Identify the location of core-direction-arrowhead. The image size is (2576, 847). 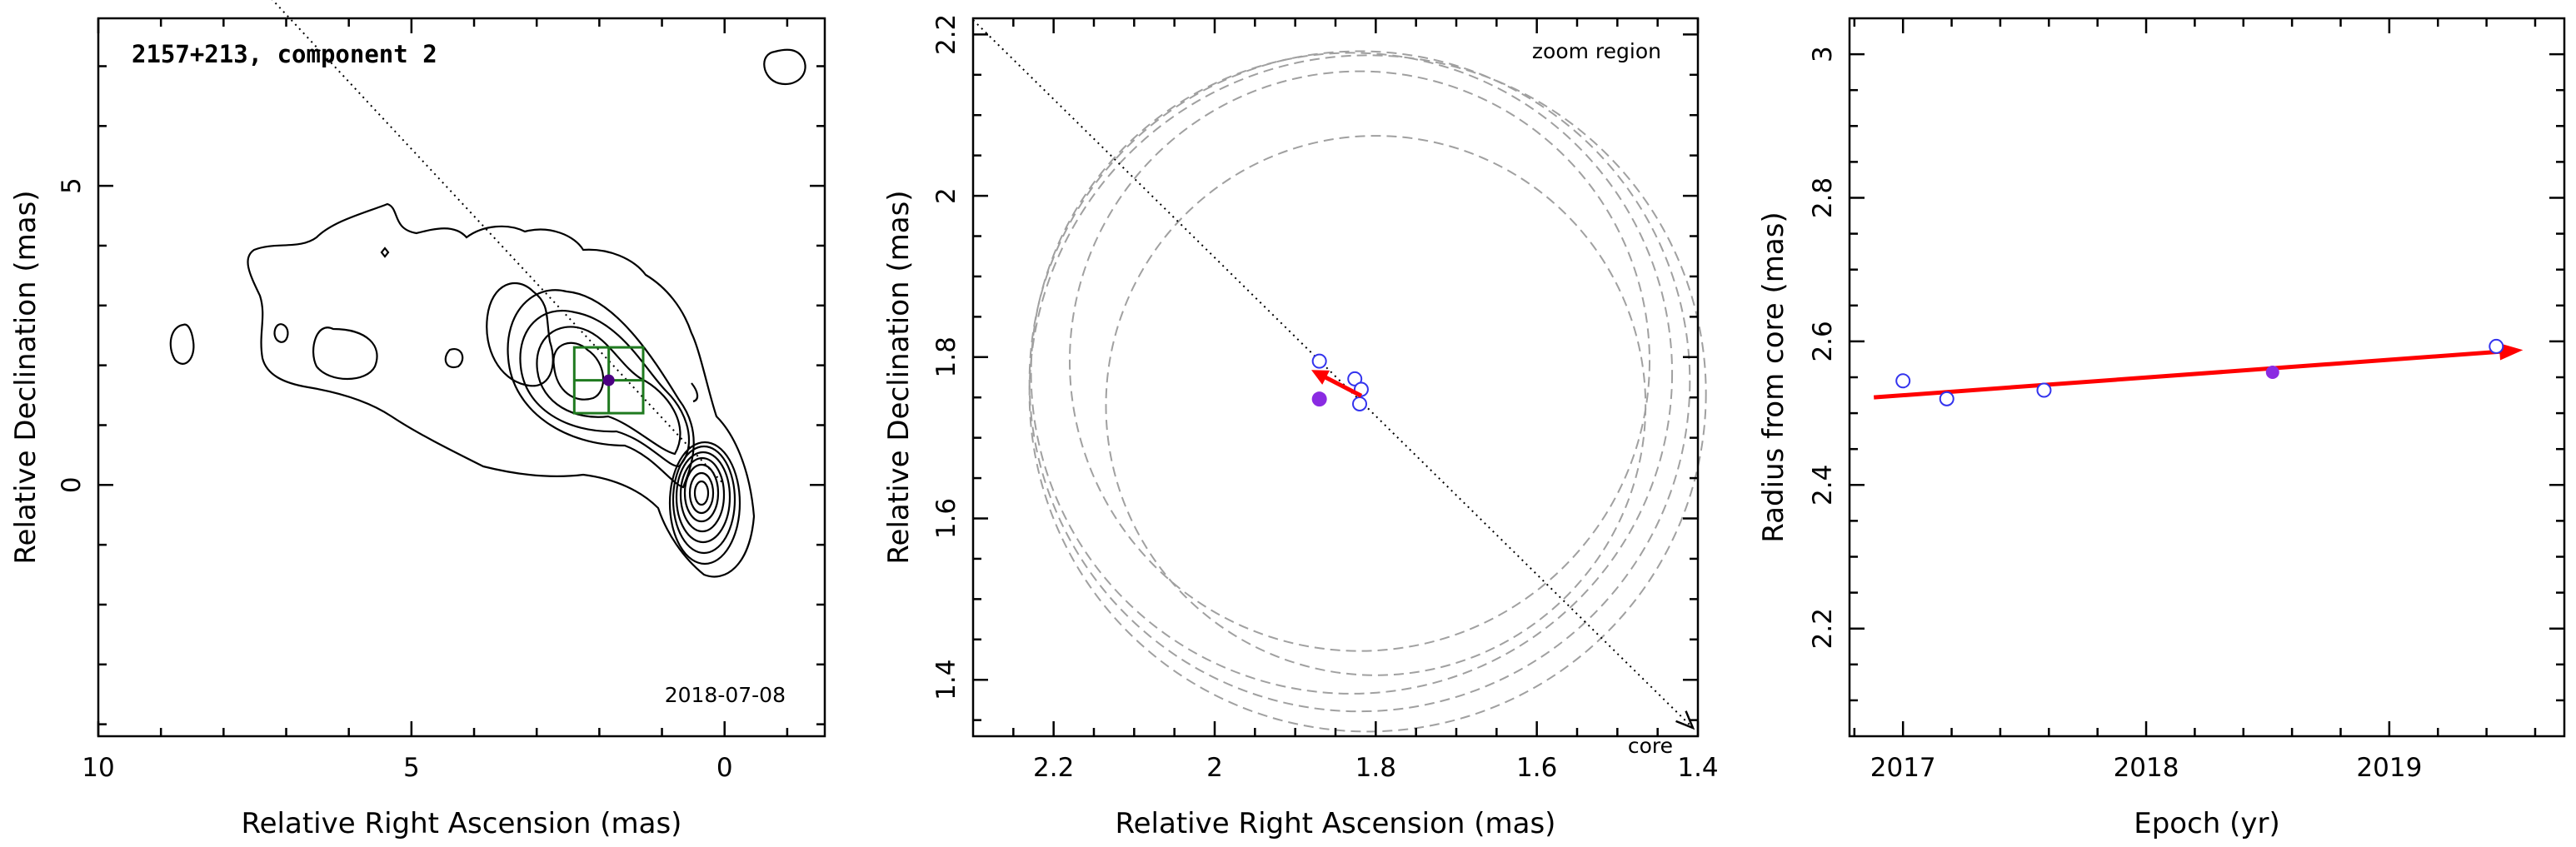
(1685, 720).